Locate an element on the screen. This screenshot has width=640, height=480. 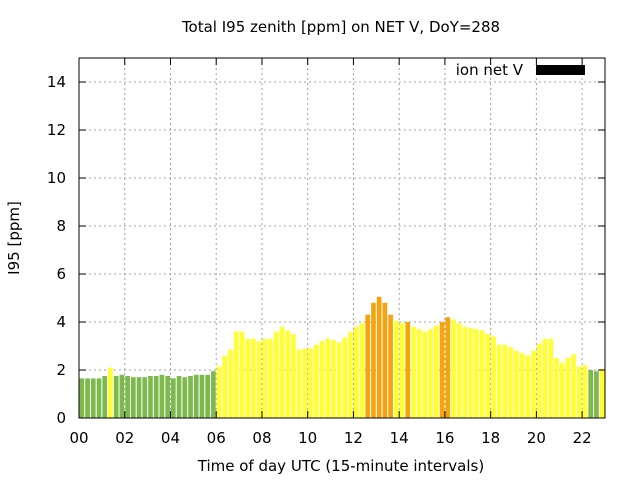
y-tick-label: 6 is located at coordinates (61, 274).